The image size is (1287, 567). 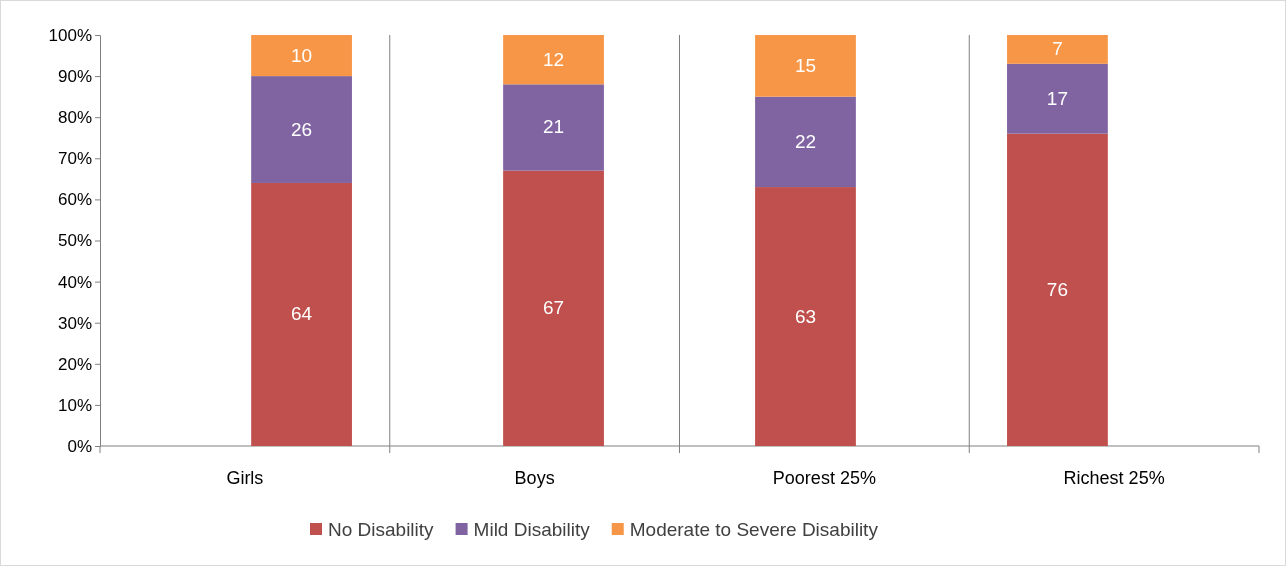 I want to click on y-tick-label: 0%, so click(x=79, y=446).